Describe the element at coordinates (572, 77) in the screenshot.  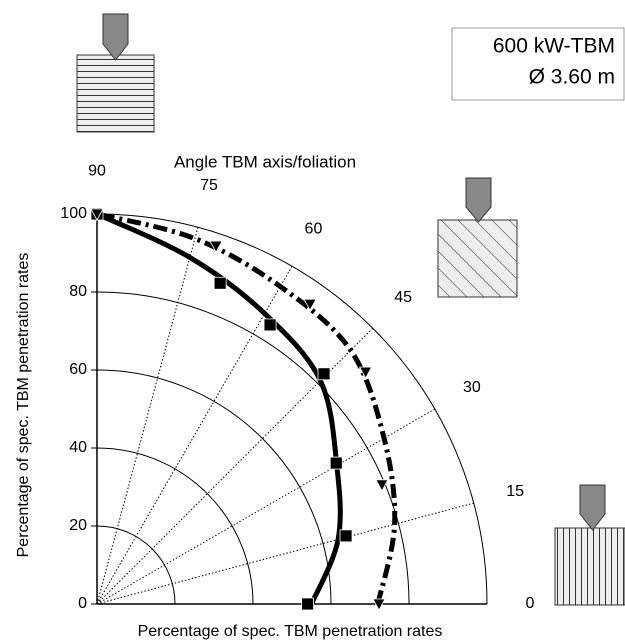
I see `annotation: Ø 3.60 m` at that location.